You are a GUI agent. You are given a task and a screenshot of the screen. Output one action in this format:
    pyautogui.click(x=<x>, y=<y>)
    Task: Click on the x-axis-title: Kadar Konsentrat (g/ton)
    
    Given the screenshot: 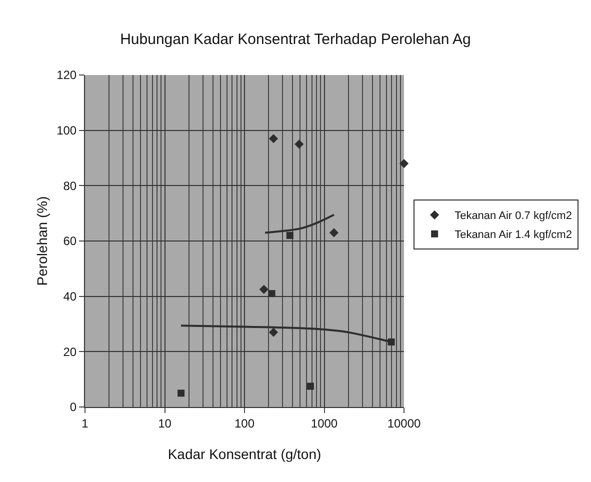 What is the action you would take?
    pyautogui.click(x=245, y=454)
    